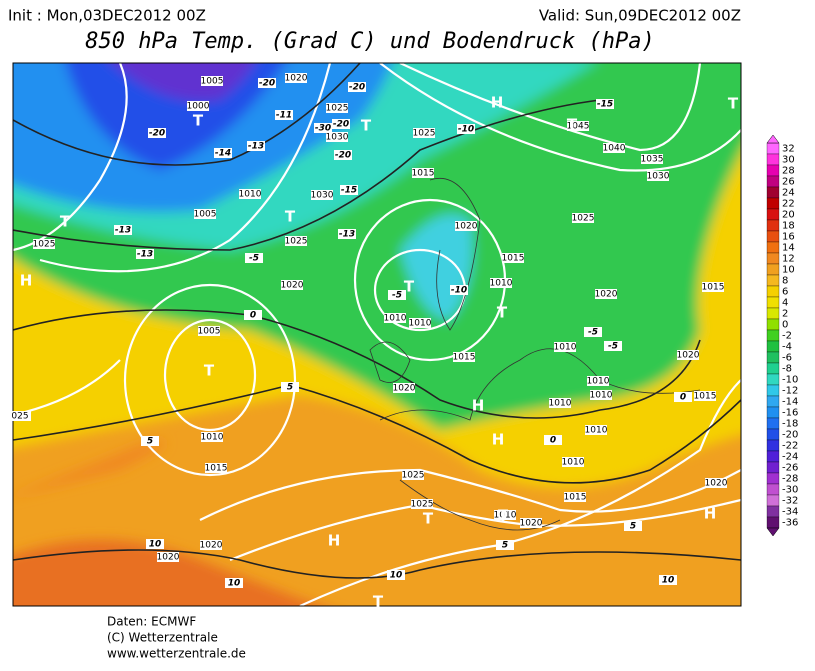 The height and width of the screenshot is (671, 815). What do you see at coordinates (788, 160) in the screenshot?
I see `legend-label: 30` at bounding box center [788, 160].